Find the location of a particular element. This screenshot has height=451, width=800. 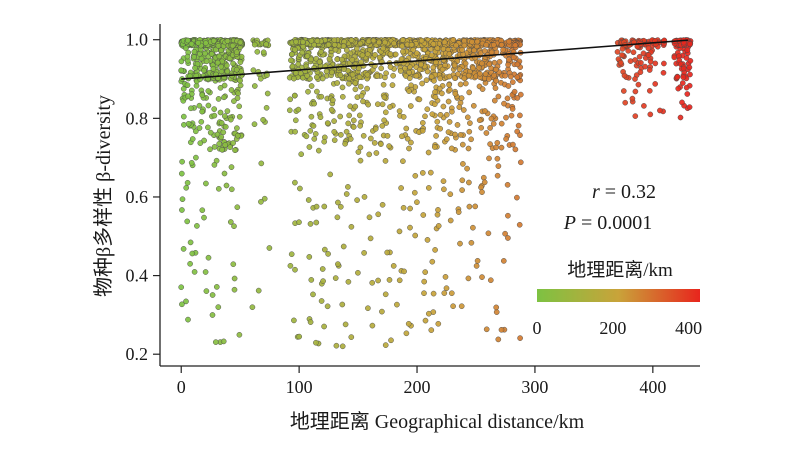

x-axis-title: 地理距离 Geographical distance/km is located at coordinates (437, 421).